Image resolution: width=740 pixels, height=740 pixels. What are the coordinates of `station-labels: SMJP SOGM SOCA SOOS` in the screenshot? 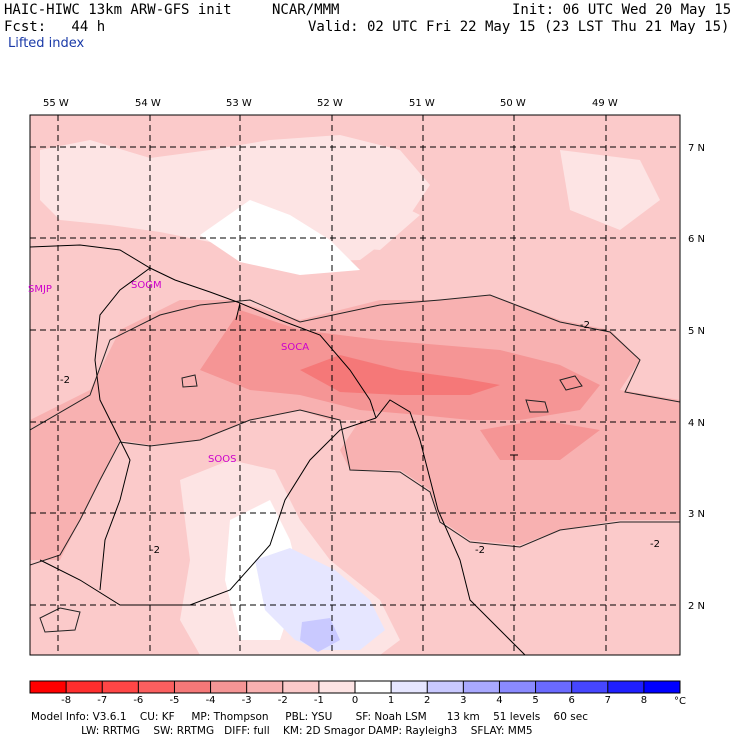 It's located at (168, 372).